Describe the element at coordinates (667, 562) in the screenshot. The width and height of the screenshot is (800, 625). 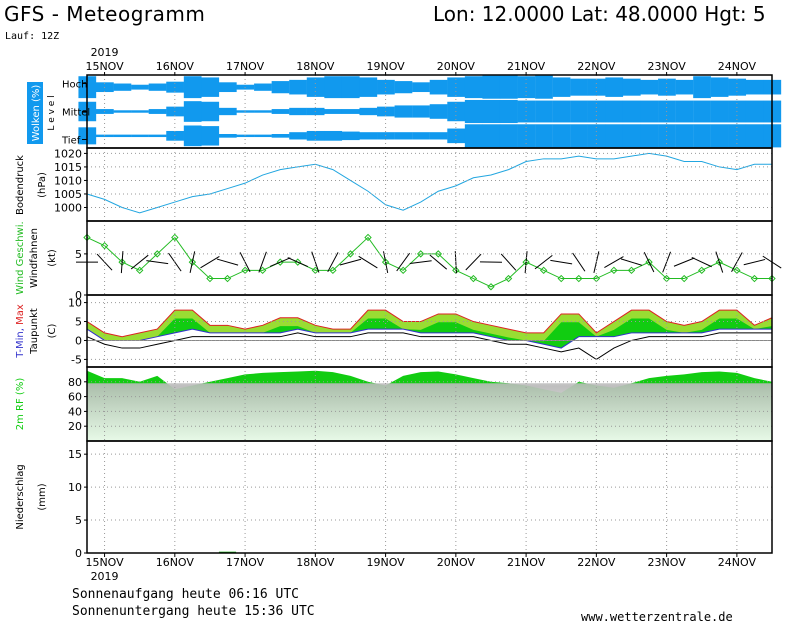
I see `date-label-bottom: 23NOV` at that location.